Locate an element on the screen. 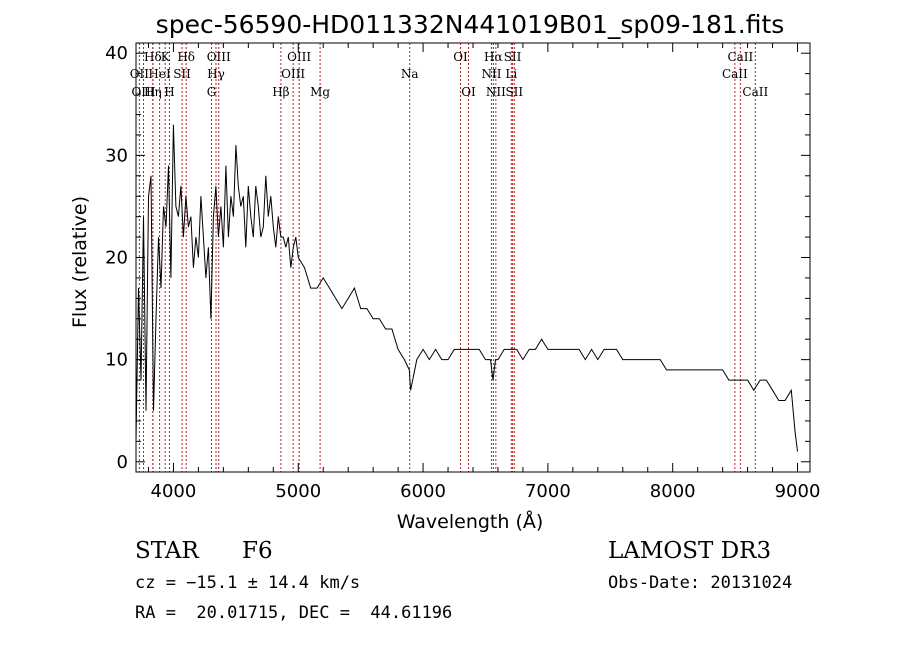  line-label-OIII-c: OIII is located at coordinates (299, 57).